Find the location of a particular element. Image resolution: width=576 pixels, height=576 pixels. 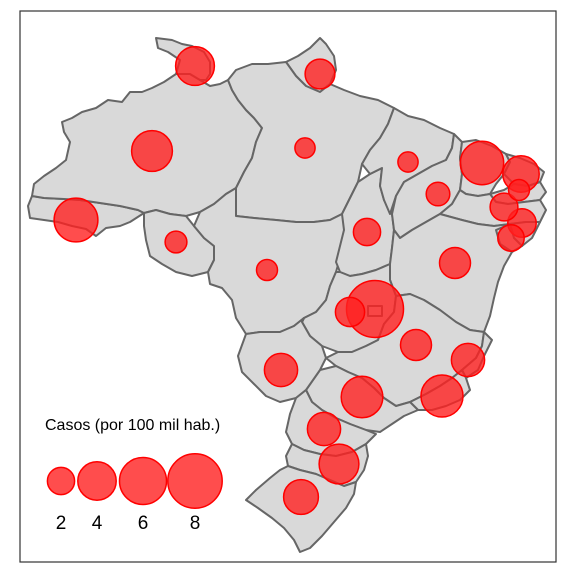

bubble-RR is located at coordinates (195, 66).